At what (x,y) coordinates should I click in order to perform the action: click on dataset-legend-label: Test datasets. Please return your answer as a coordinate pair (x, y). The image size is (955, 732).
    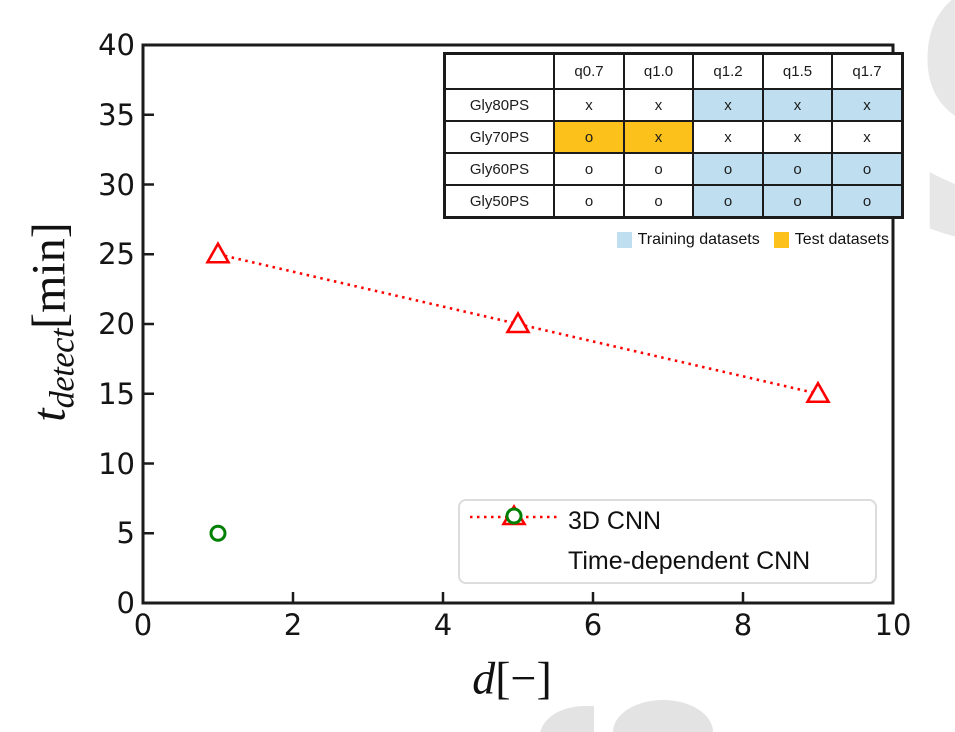
    Looking at the image, I should click on (841, 239).